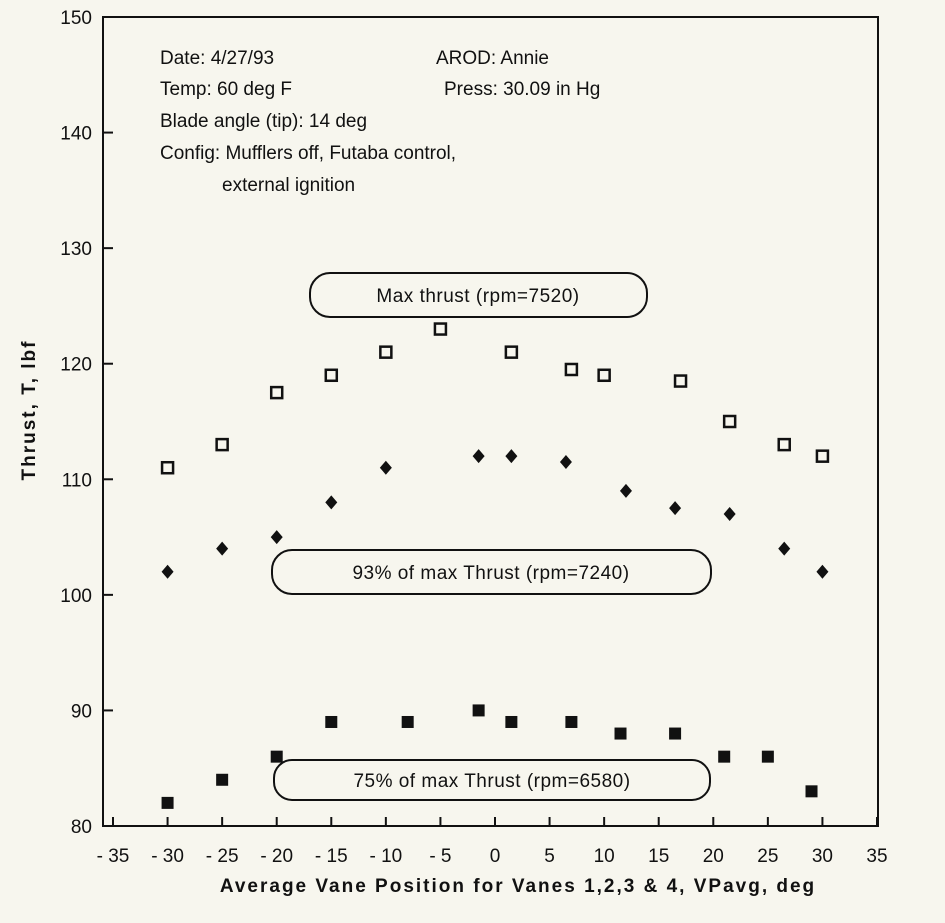  Describe the element at coordinates (76, 365) in the screenshot. I see `y-tick-label: 120` at that location.